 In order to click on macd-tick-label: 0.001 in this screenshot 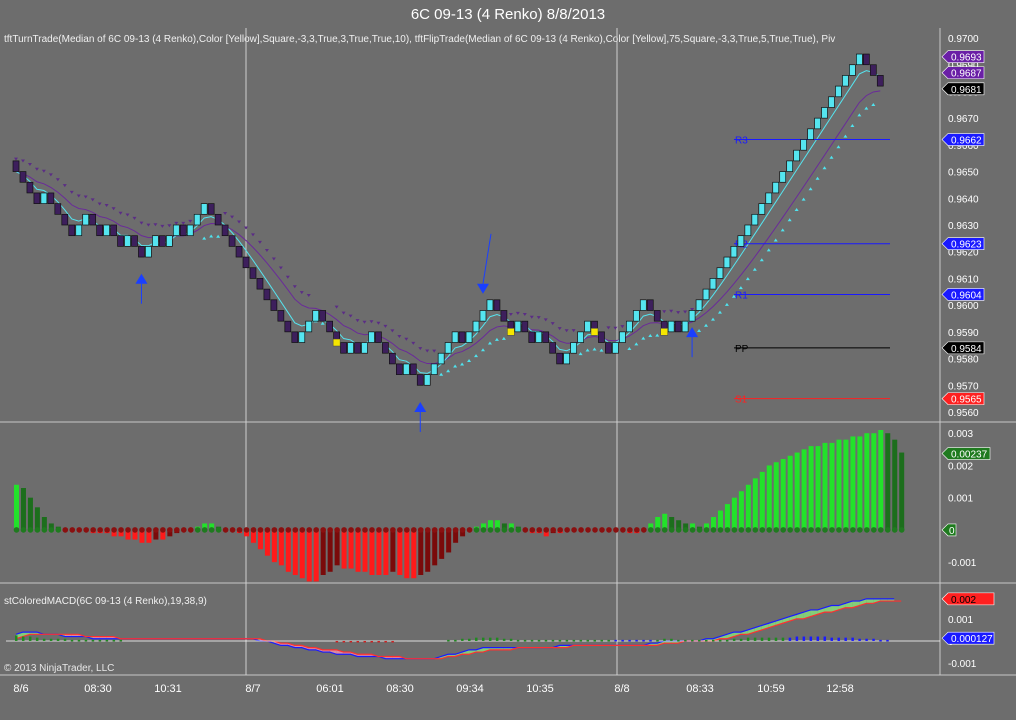, I will do `click(960, 620)`.